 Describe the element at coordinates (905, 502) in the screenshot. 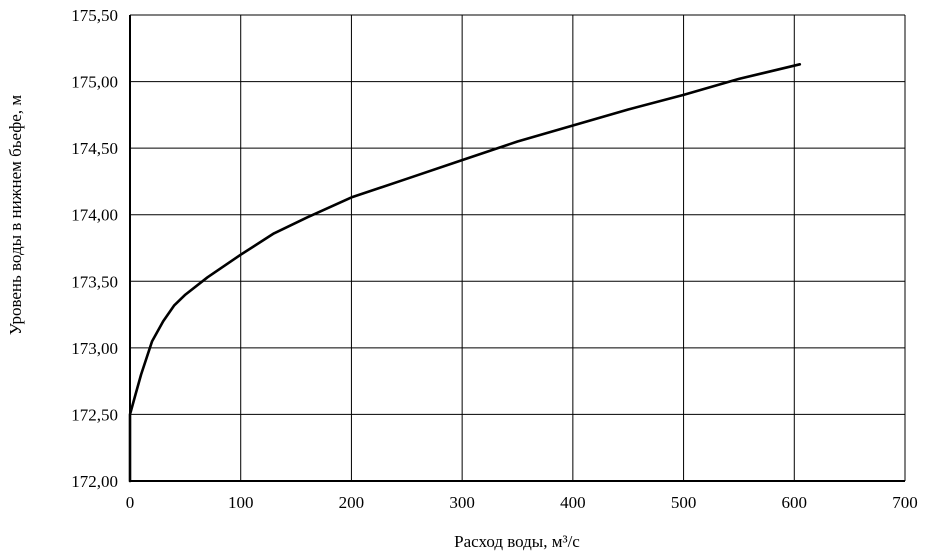

I see `x-tick-label: 700` at that location.